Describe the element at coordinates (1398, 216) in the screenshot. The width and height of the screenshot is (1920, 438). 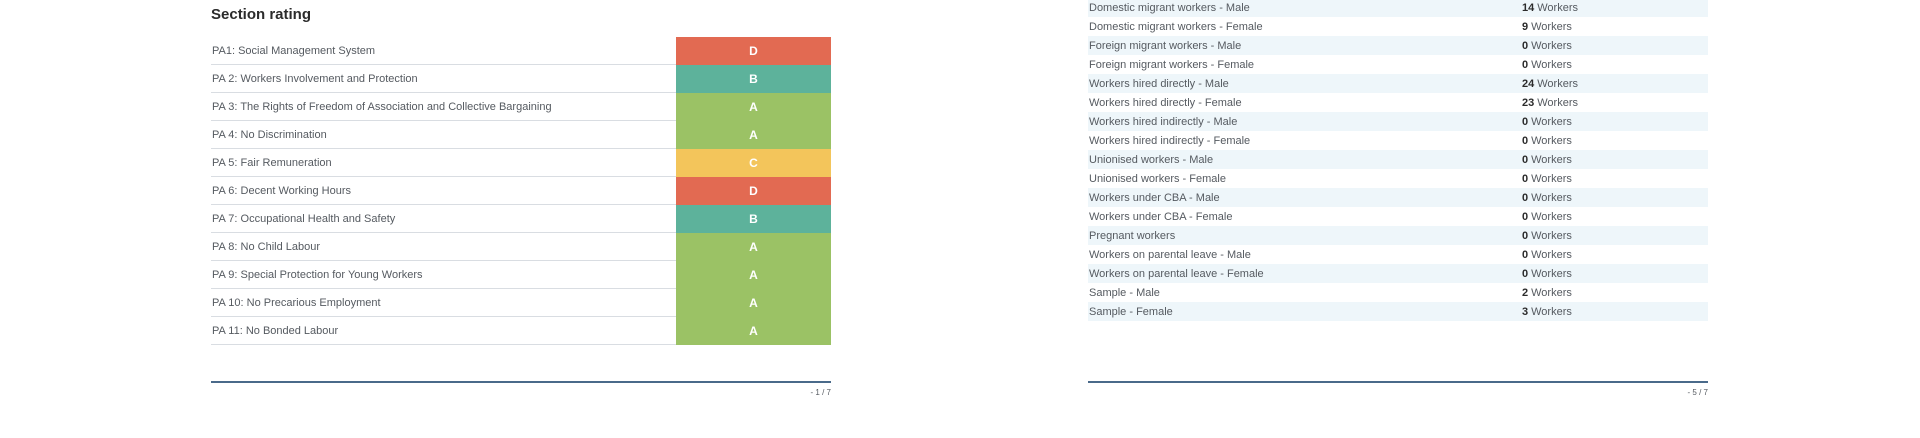
I see `worker-stat-row: Workers under CBA - Female 0 Workers` at that location.